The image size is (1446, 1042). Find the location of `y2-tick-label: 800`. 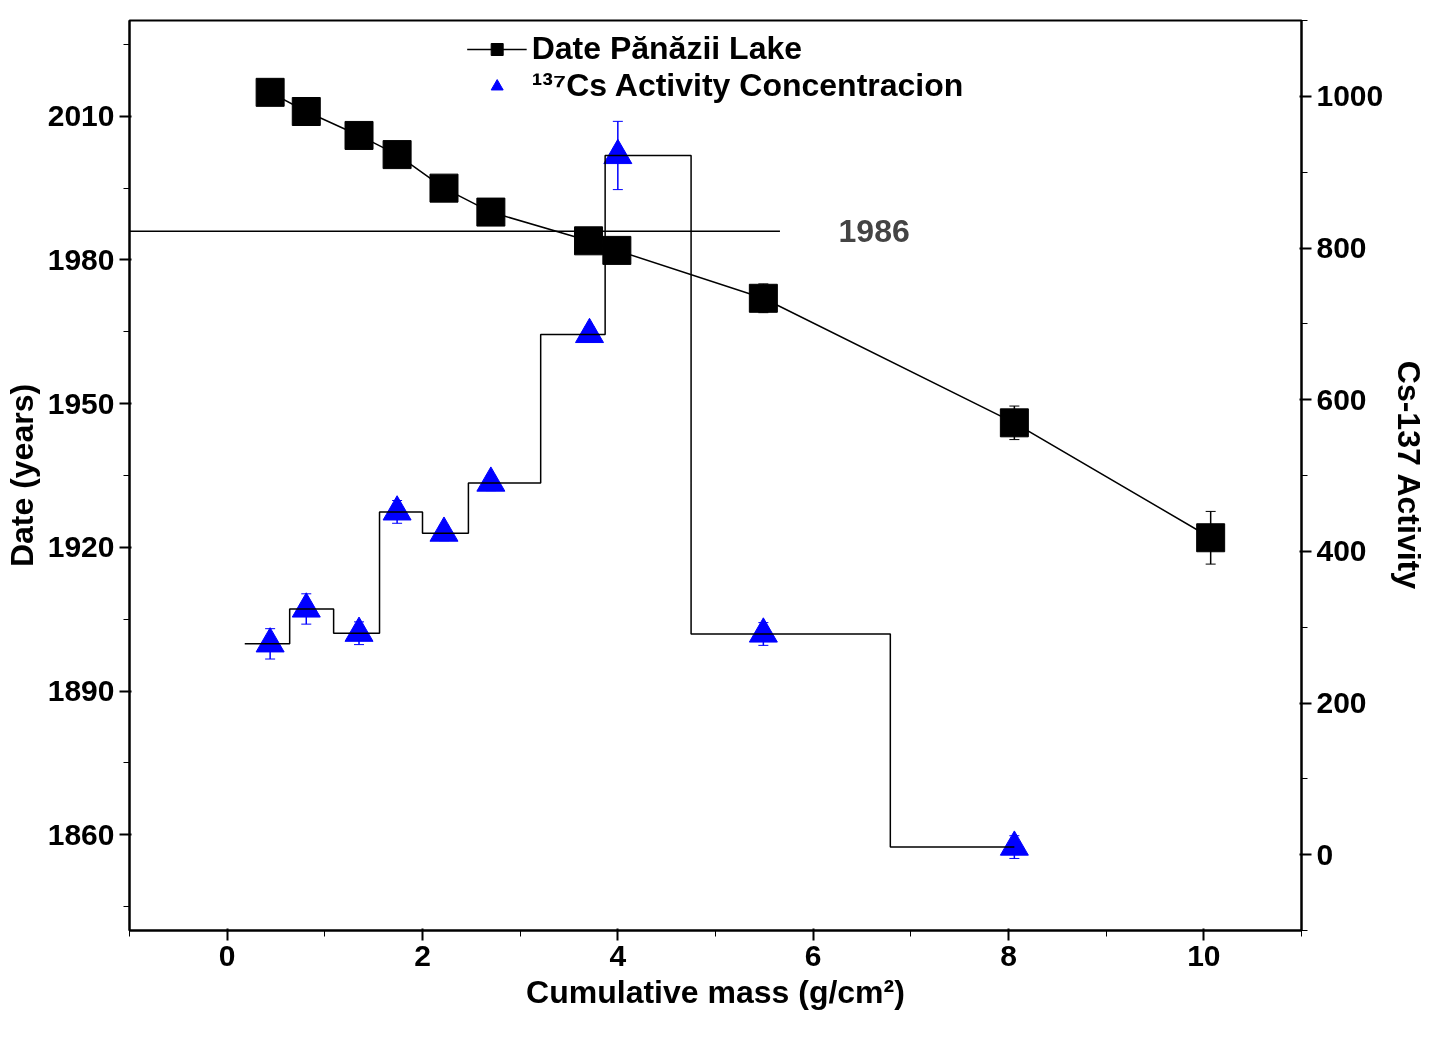

y2-tick-label: 800 is located at coordinates (1341, 247).